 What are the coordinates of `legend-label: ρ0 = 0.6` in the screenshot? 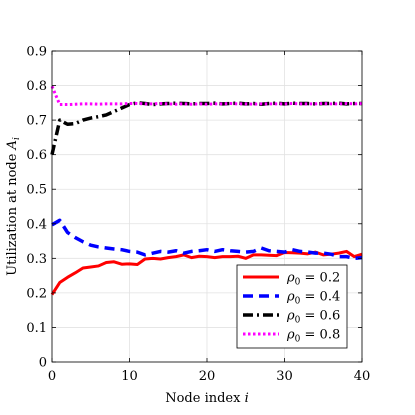 It's located at (313, 317).